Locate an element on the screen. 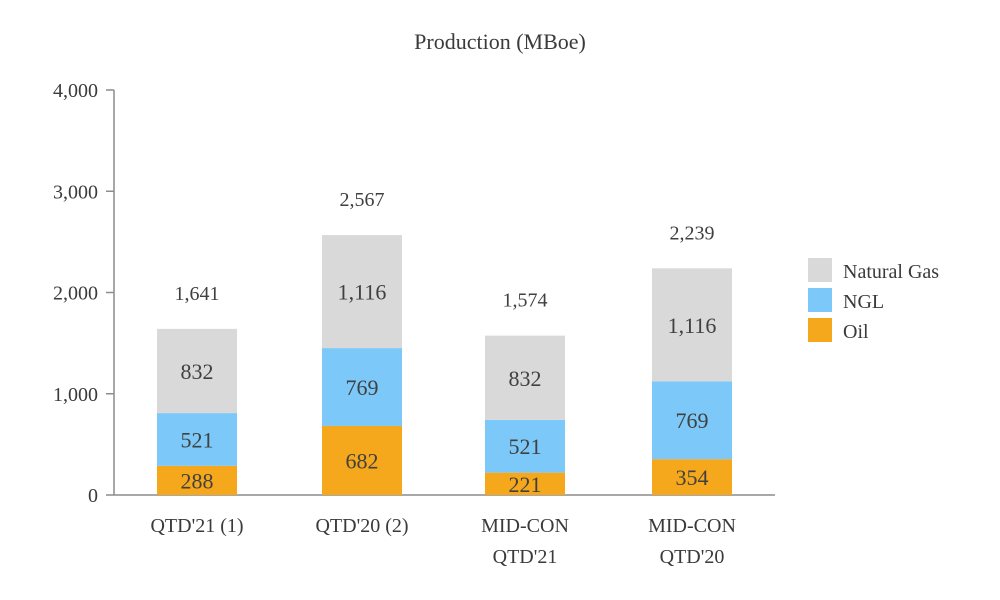 This screenshot has width=1000, height=600. bar-group: 221 521 832 1,574 MID-CON QTD'21 is located at coordinates (525, 429).